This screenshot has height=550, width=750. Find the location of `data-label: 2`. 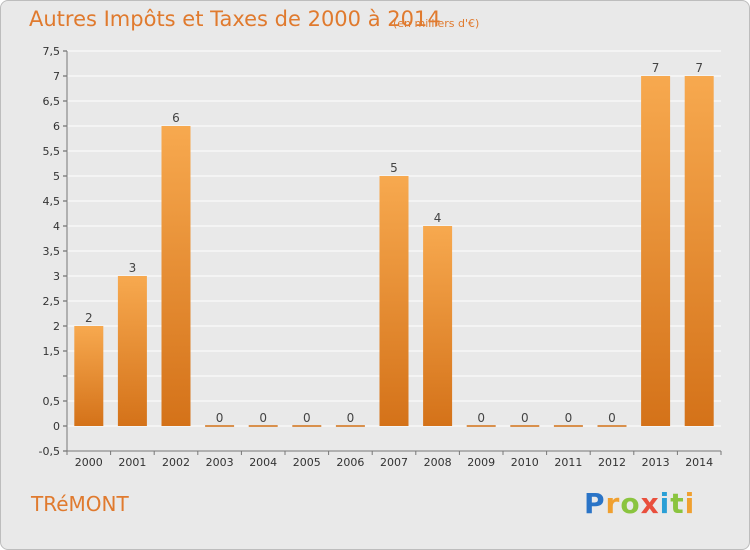

data-label: 2 is located at coordinates (89, 318).